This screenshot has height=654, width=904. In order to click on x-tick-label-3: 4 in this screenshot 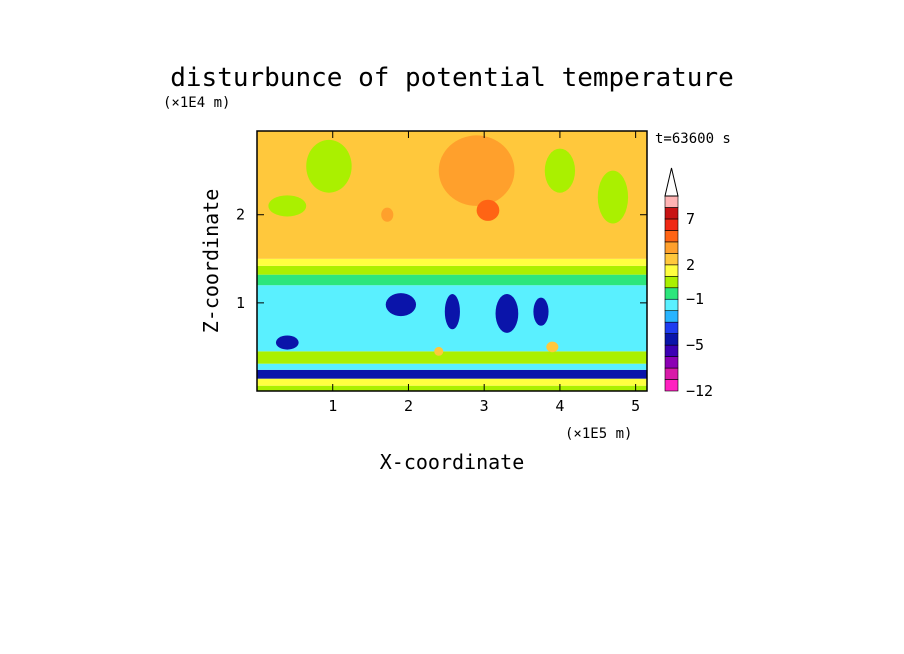, I will do `click(559, 406)`.